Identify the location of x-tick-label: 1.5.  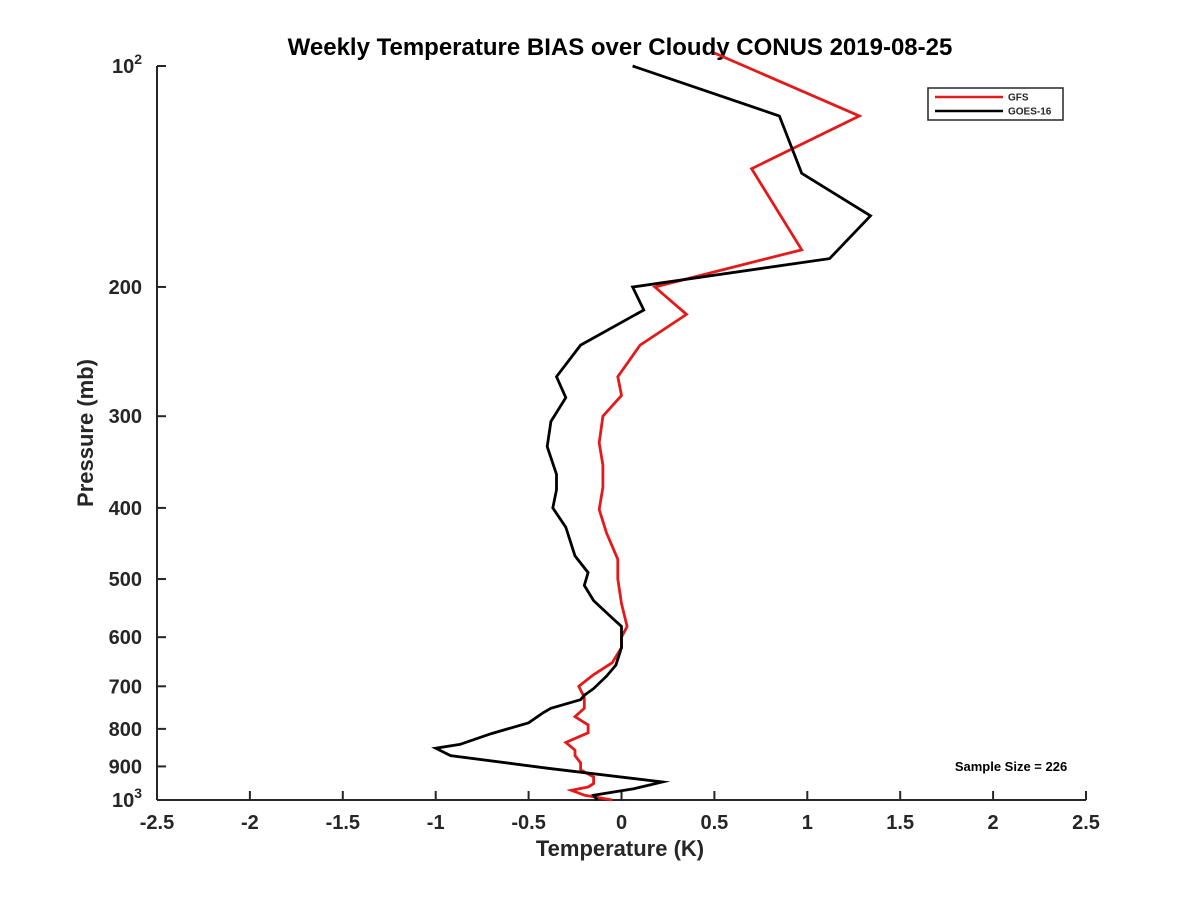
(900, 823).